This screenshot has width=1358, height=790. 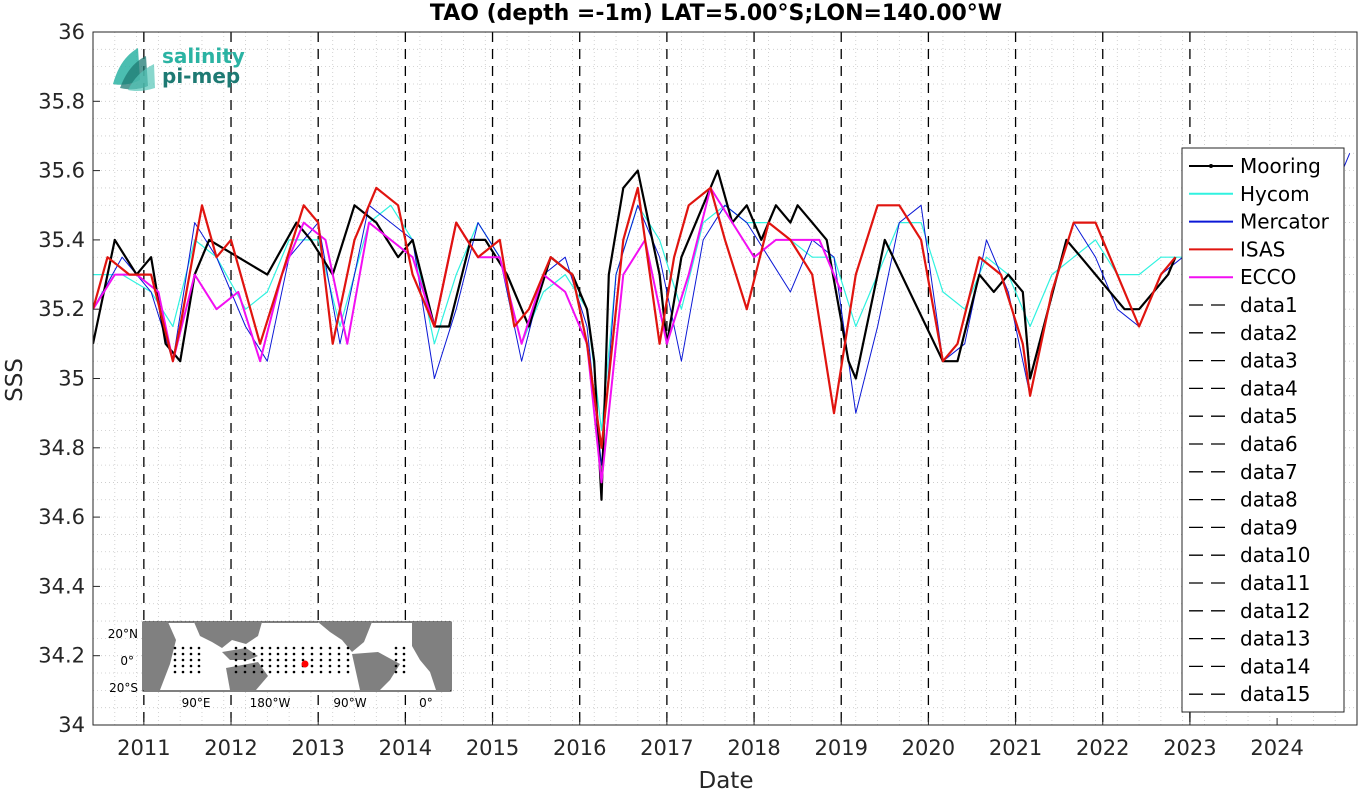 What do you see at coordinates (71, 379) in the screenshot?
I see `y-tick-label: 35` at bounding box center [71, 379].